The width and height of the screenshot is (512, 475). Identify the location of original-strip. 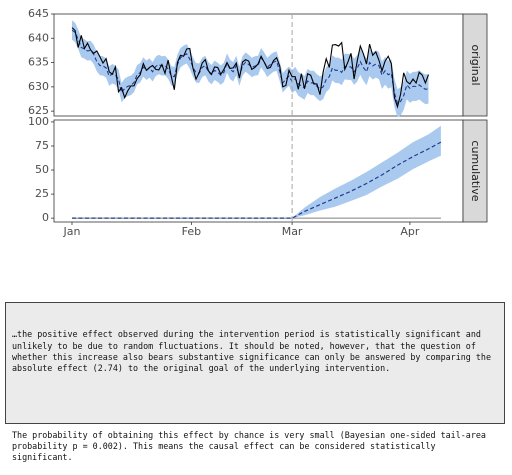
(475, 65).